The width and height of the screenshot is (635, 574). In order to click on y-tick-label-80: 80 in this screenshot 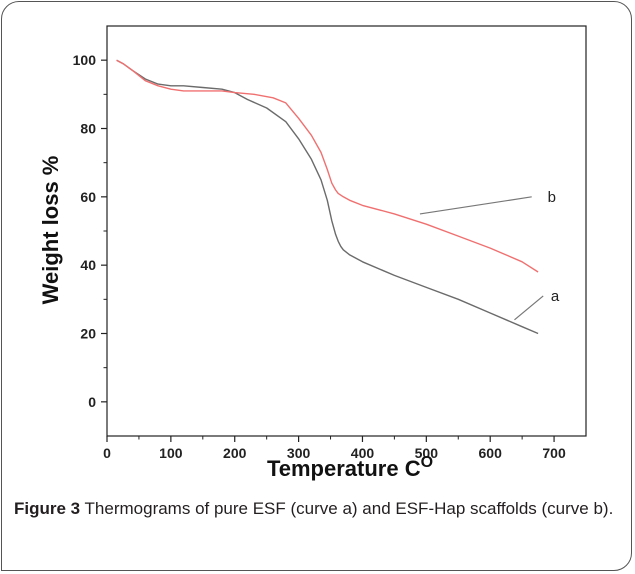, I will do `click(88, 129)`.